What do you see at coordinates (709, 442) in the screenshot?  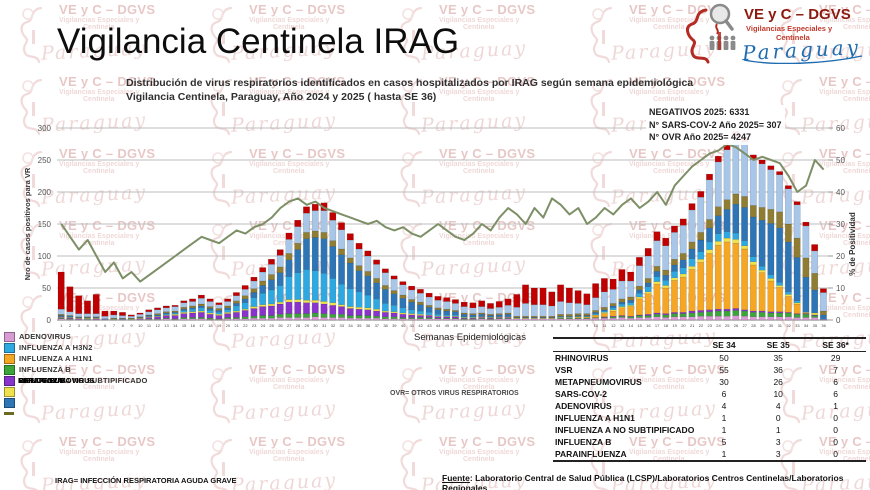 I see `table-row: INFLUENZA B 5 3 0` at bounding box center [709, 442].